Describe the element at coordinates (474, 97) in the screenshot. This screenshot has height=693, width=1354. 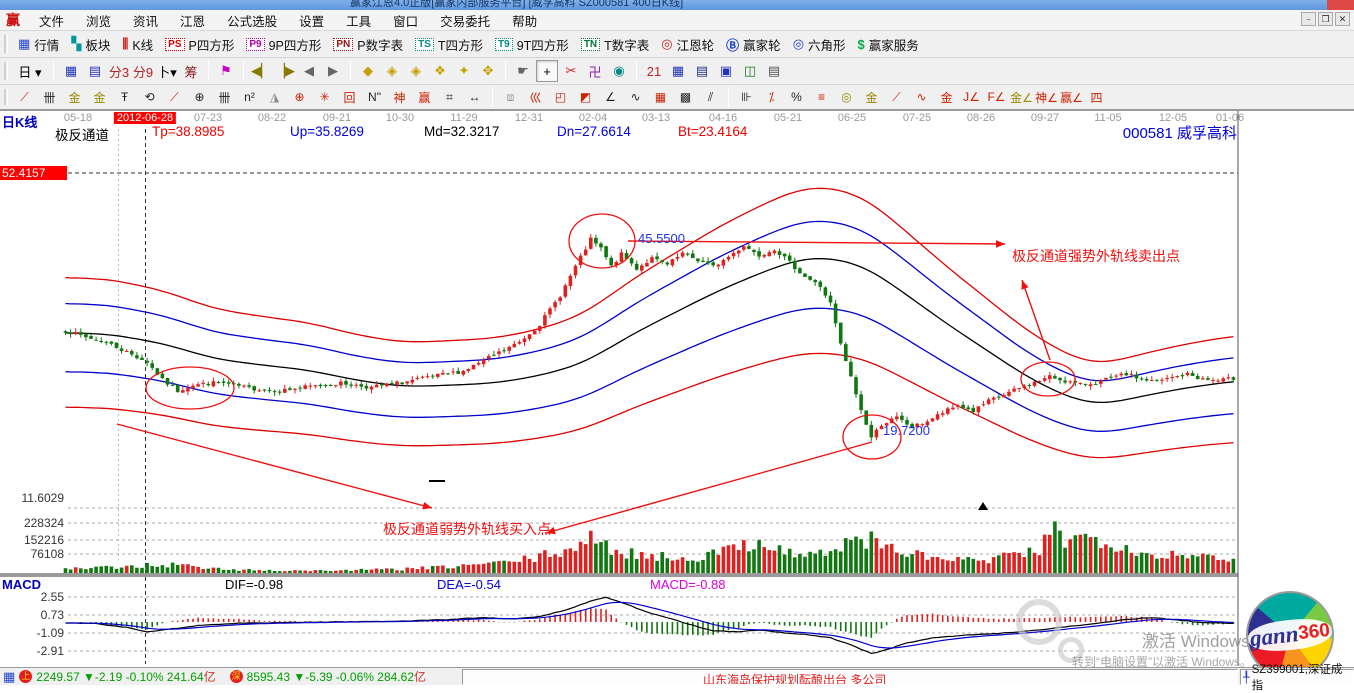
I see `width-arrows-icon: ↔` at that location.